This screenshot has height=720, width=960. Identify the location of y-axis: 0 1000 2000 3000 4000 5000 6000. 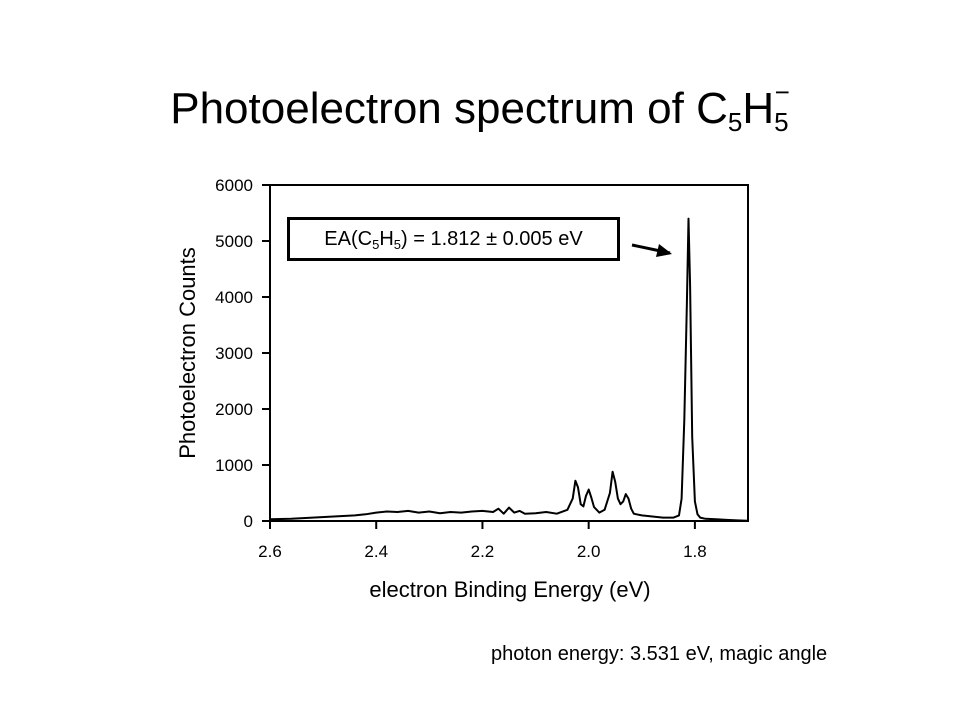
(242, 353).